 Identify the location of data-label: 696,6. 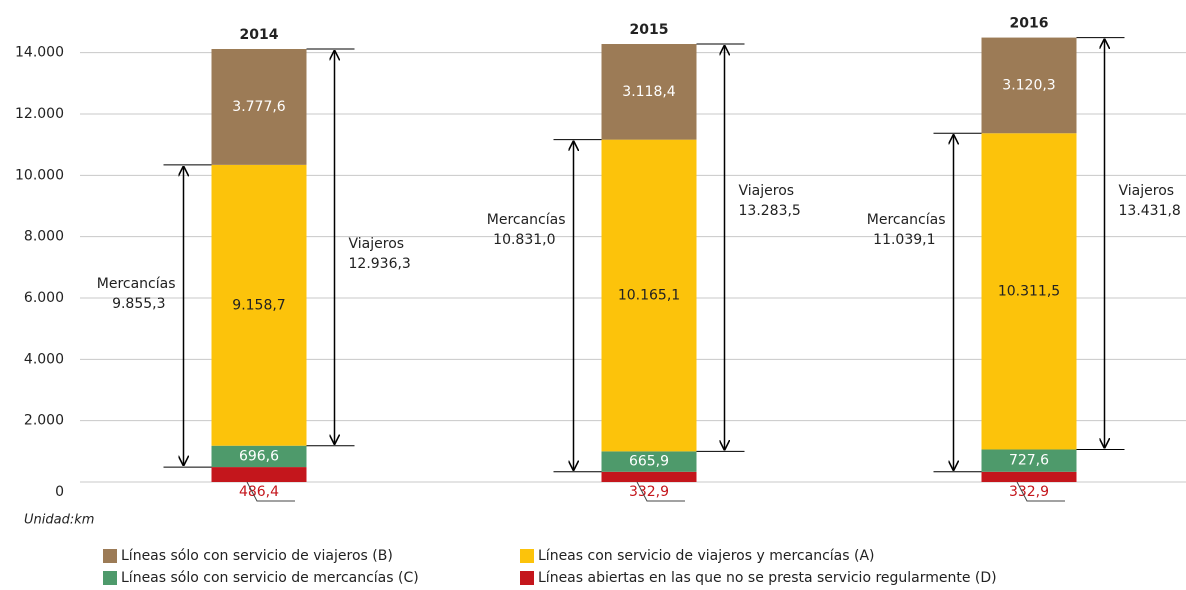
(259, 456).